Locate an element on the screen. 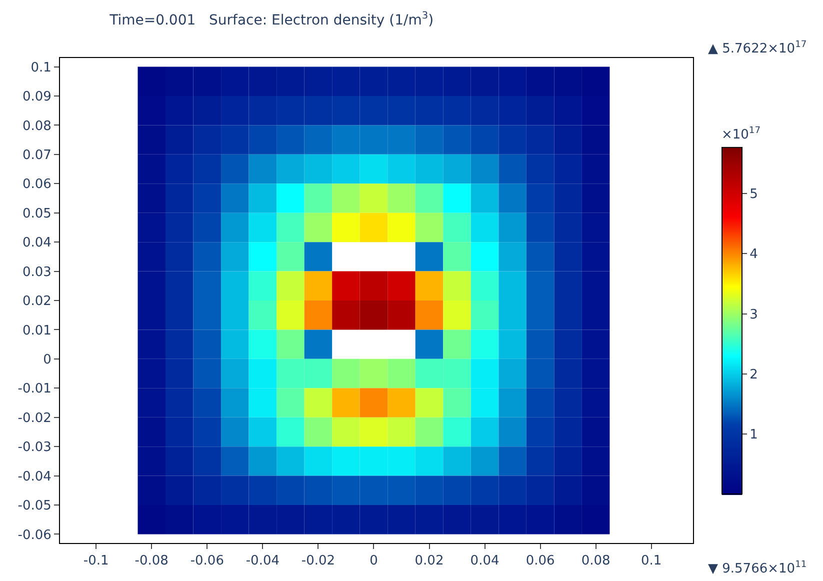  x-tick-label: -0.02 is located at coordinates (318, 561).